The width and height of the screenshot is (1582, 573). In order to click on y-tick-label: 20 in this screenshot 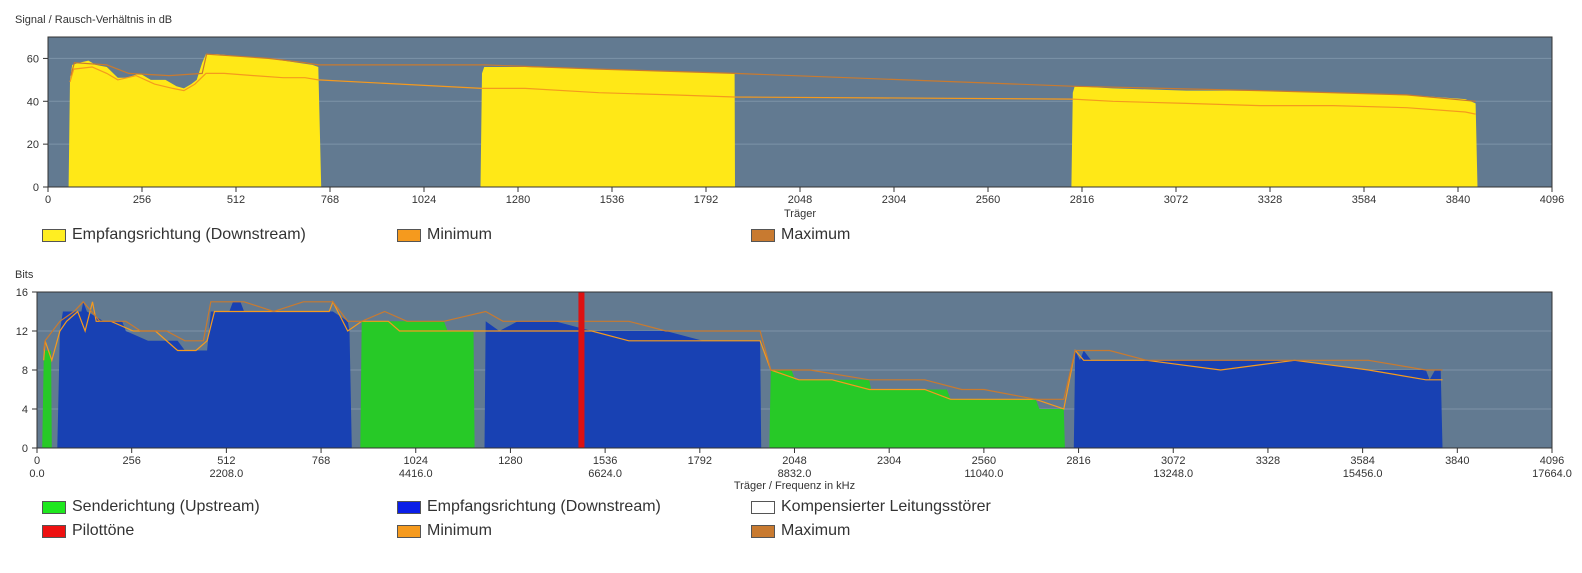, I will do `click(33, 145)`.